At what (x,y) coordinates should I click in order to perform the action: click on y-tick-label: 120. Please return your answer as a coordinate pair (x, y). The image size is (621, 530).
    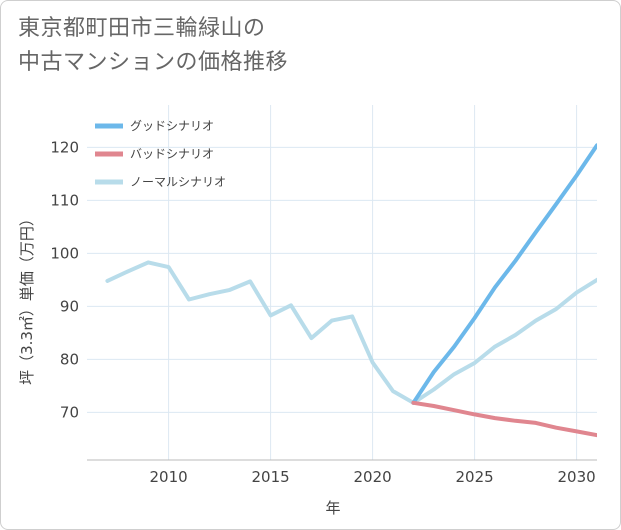
    Looking at the image, I should click on (64, 147).